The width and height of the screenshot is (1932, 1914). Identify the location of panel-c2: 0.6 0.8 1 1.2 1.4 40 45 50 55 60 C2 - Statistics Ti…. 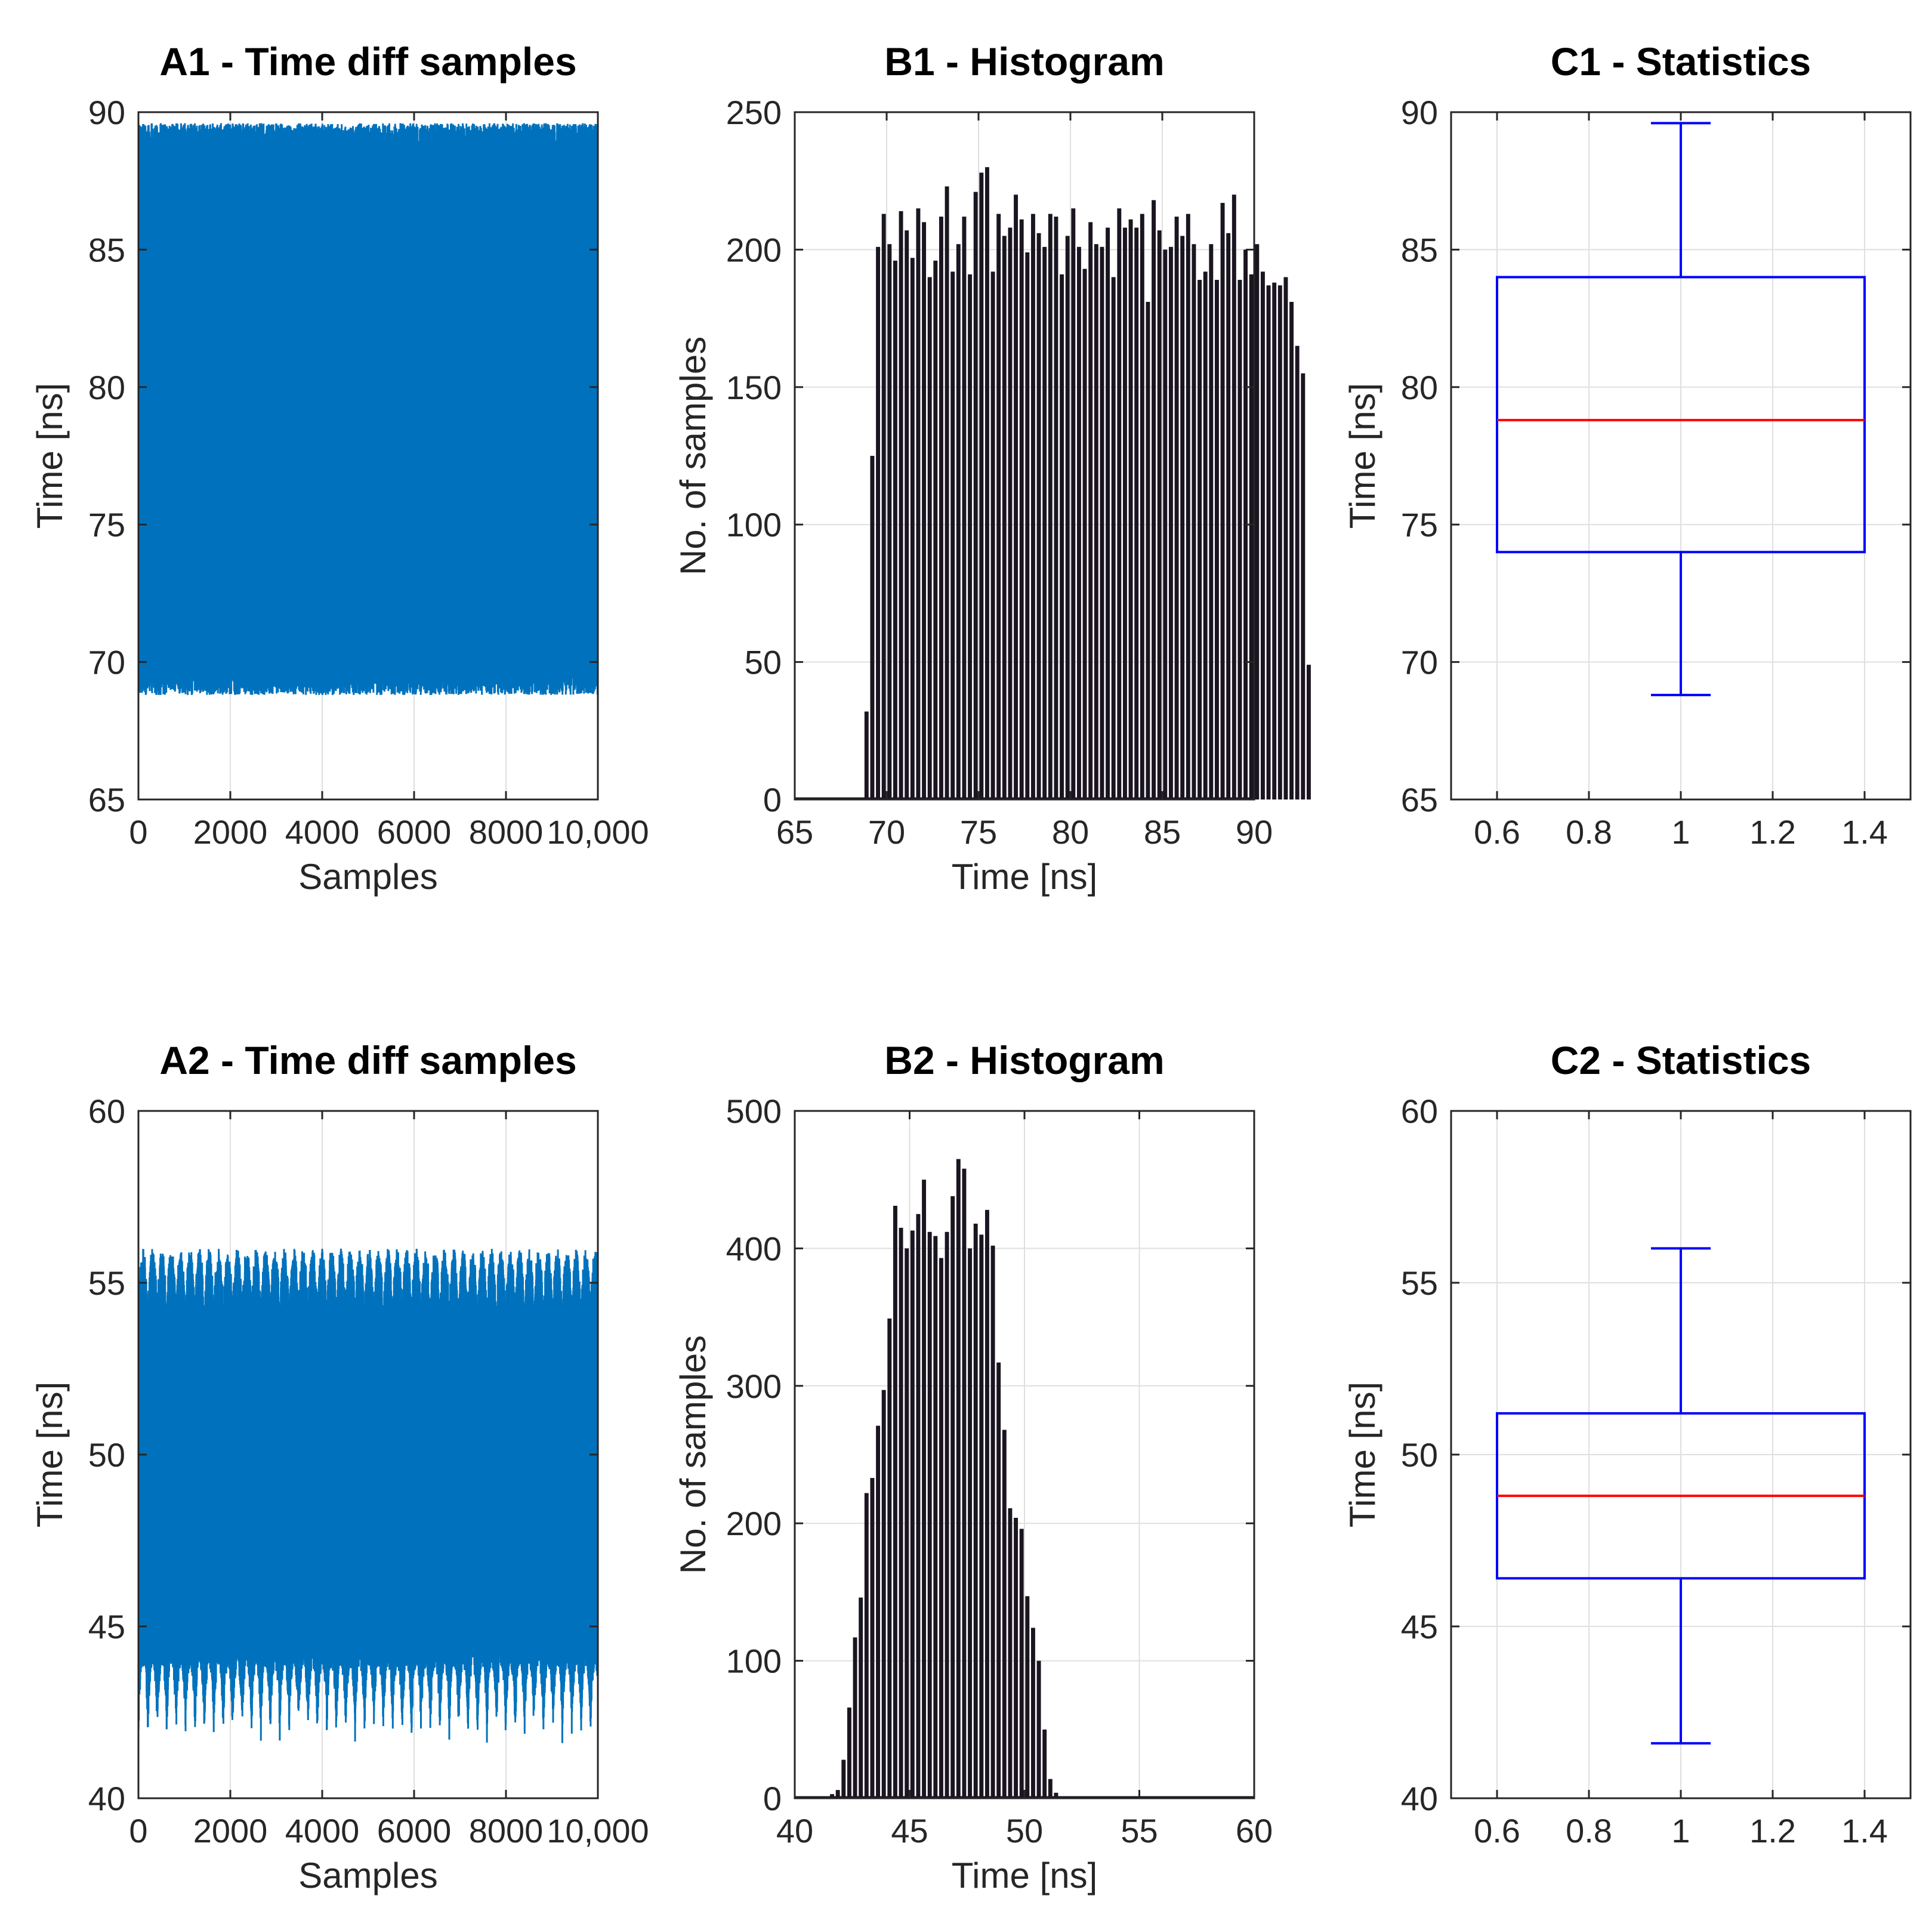
(1627, 1444).